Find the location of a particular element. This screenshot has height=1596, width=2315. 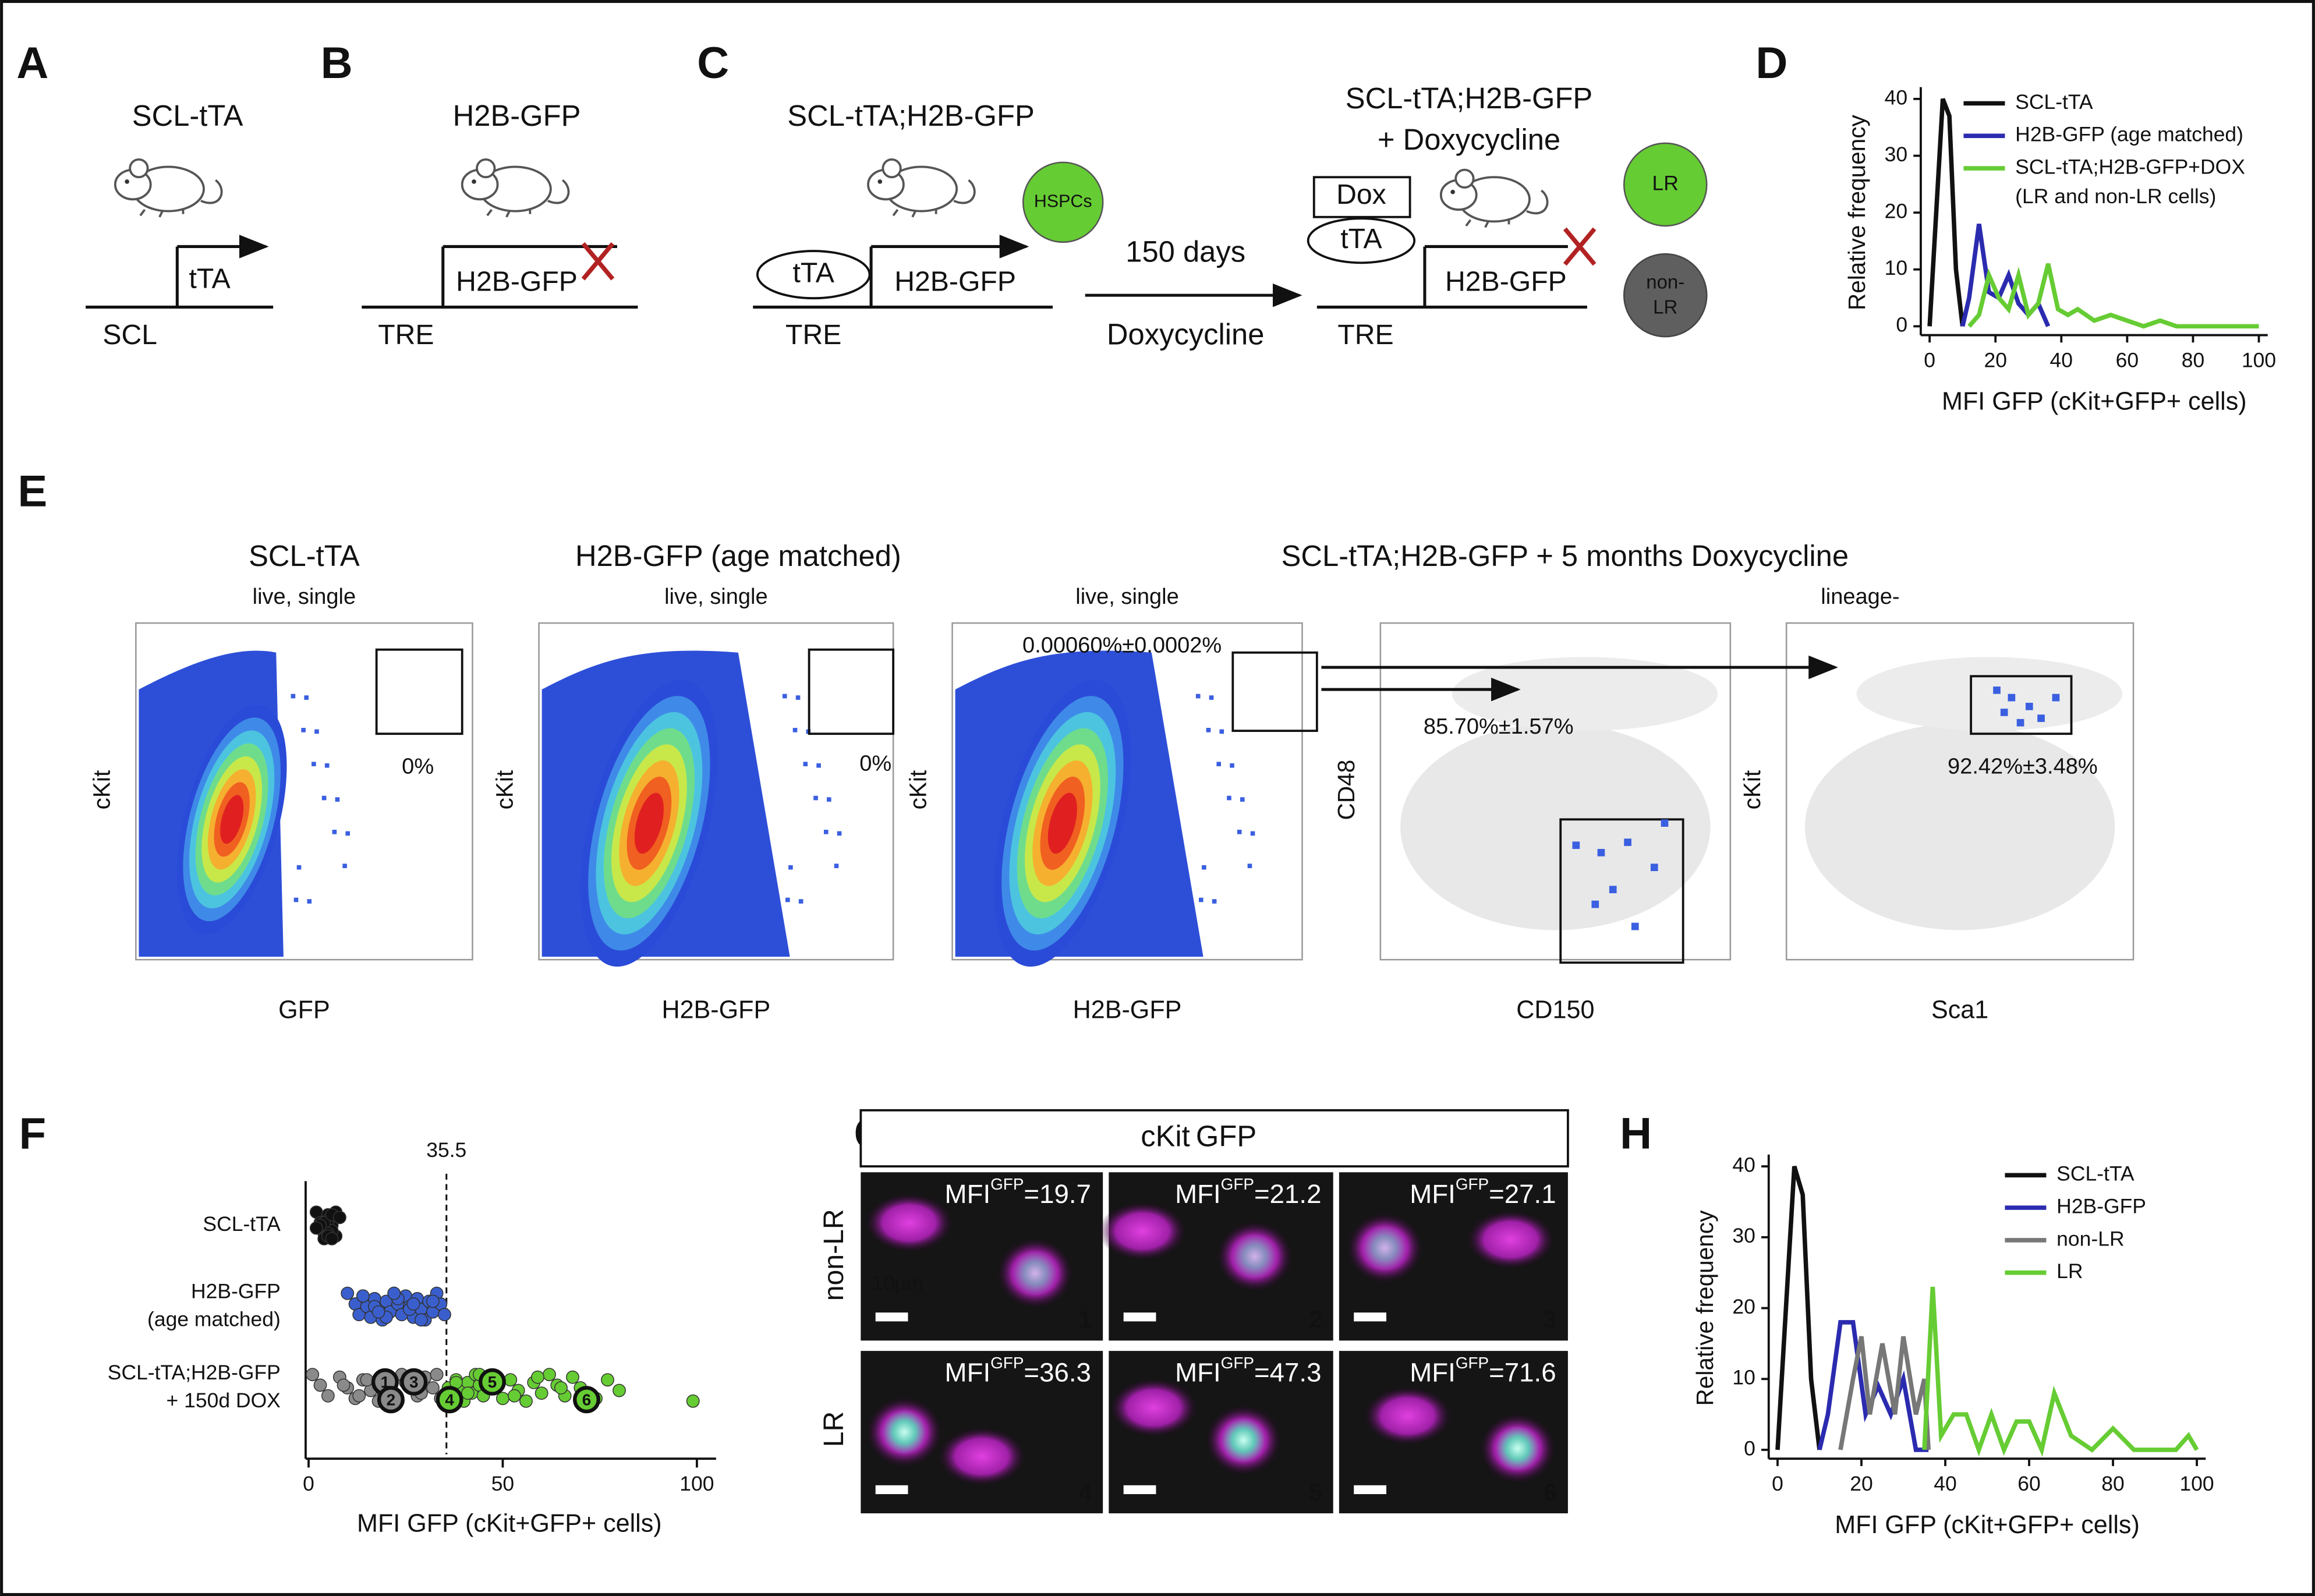

mouse-icon is located at coordinates (168, 188).